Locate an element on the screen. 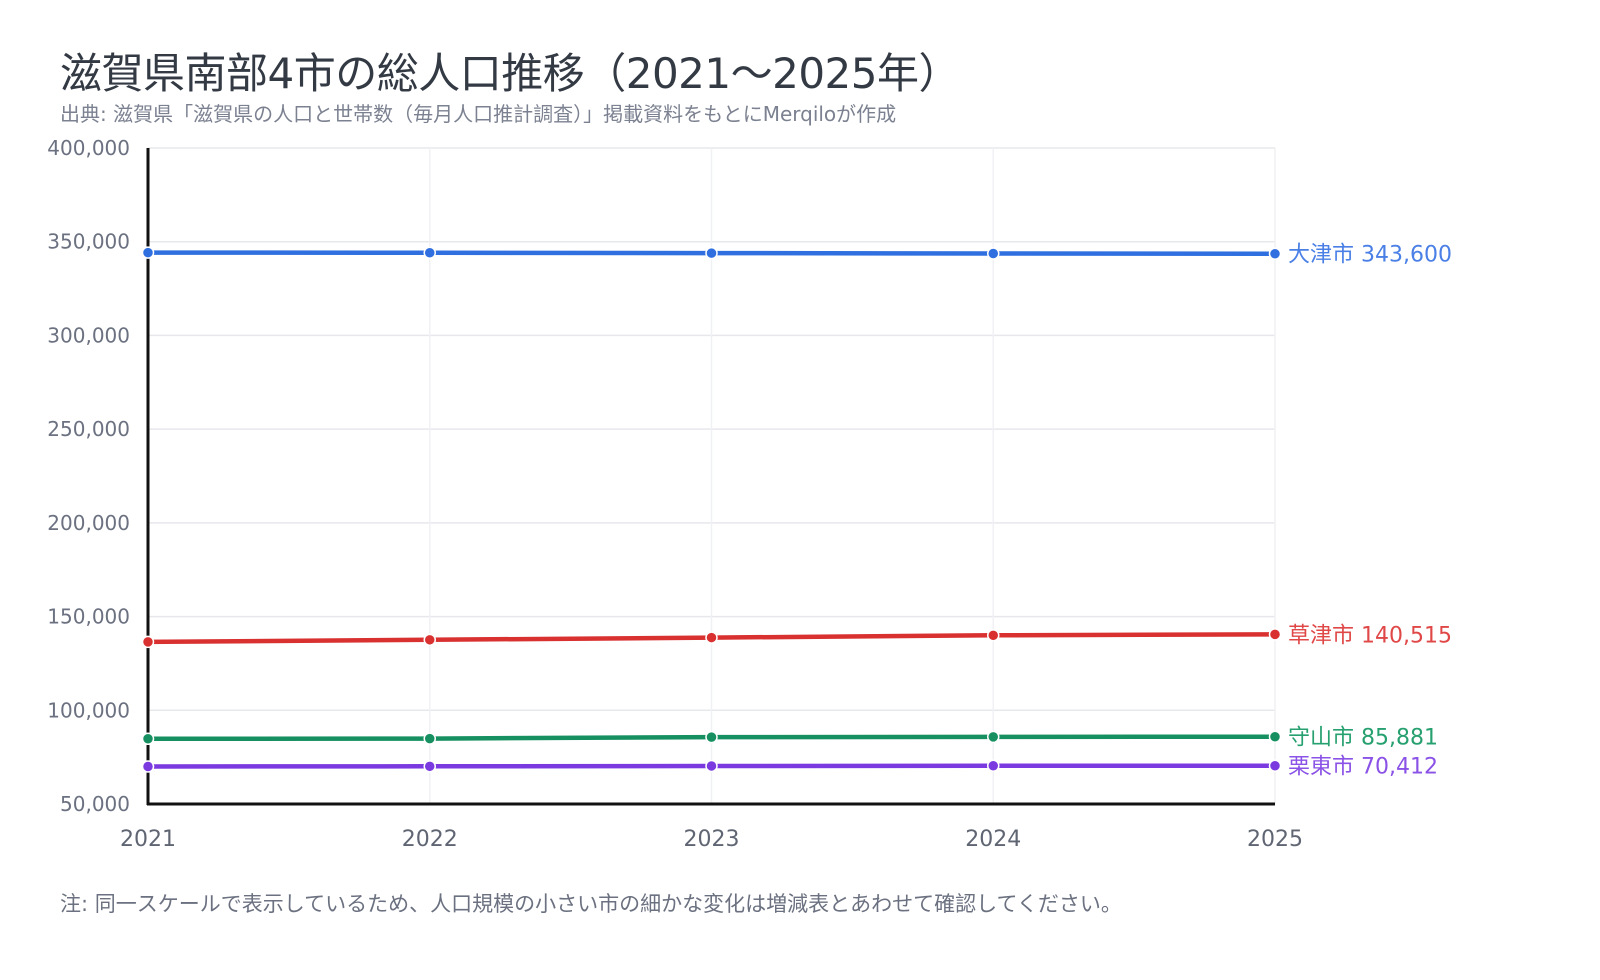  y-tick-label: 50,000 is located at coordinates (95, 804).